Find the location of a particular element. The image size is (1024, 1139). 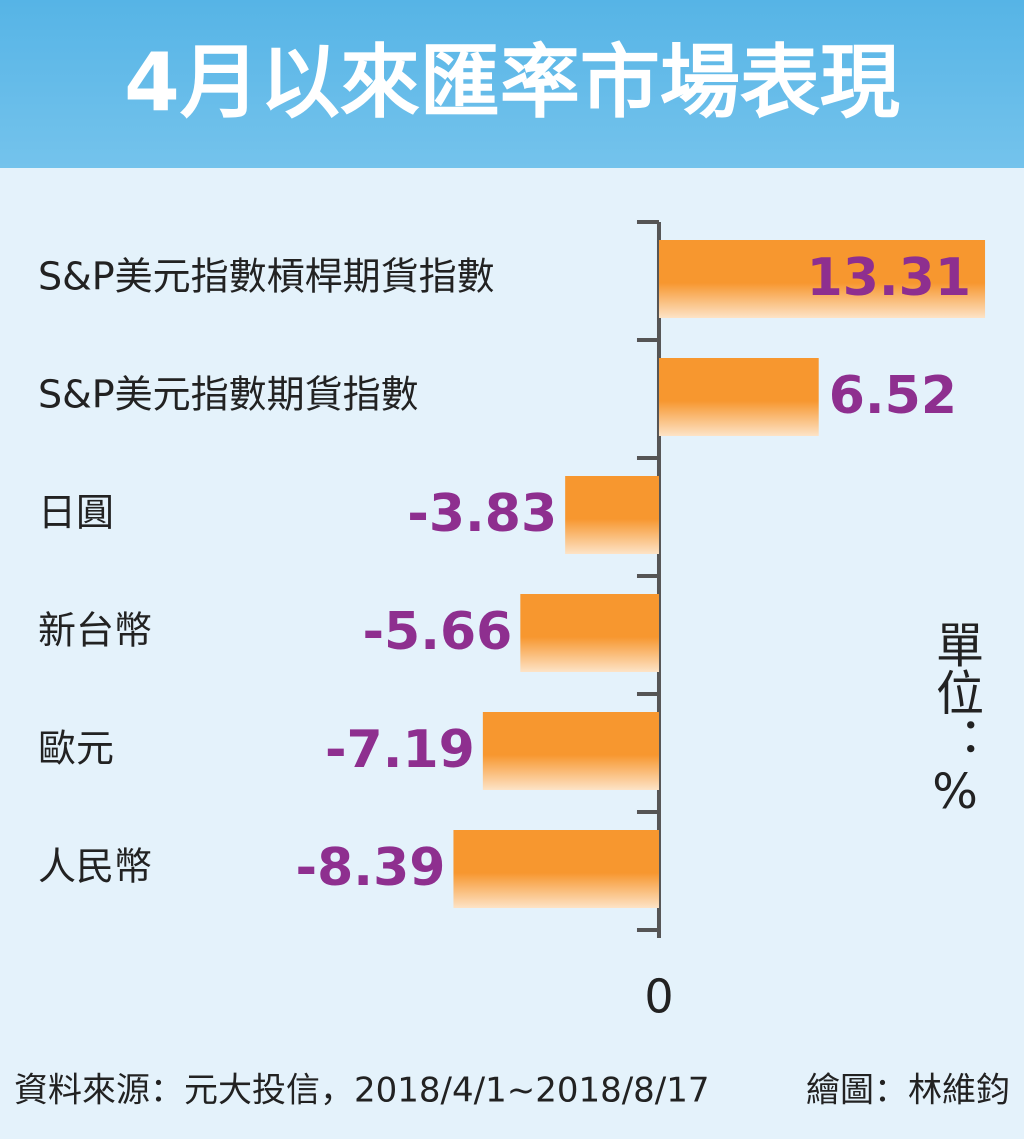

y-tick-label: 日圓 is located at coordinates (76, 513).